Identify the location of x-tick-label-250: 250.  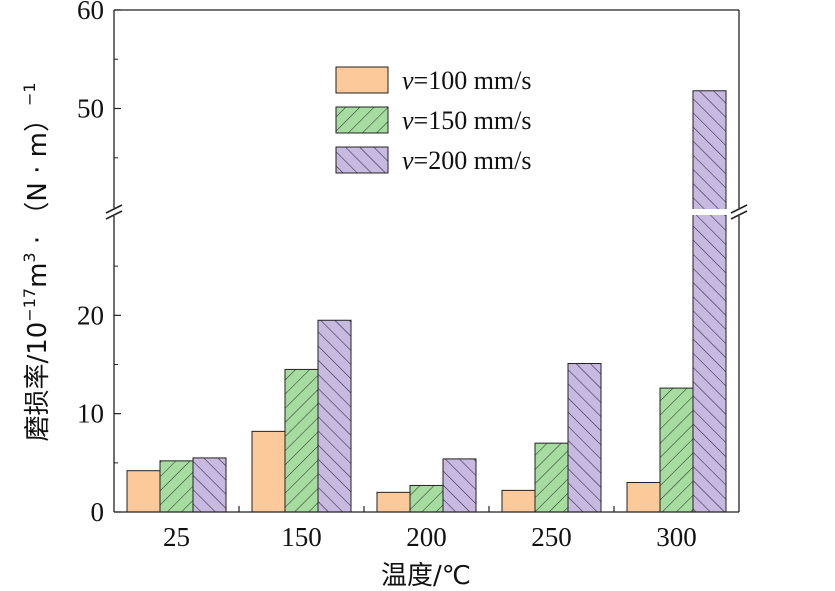
(551, 537).